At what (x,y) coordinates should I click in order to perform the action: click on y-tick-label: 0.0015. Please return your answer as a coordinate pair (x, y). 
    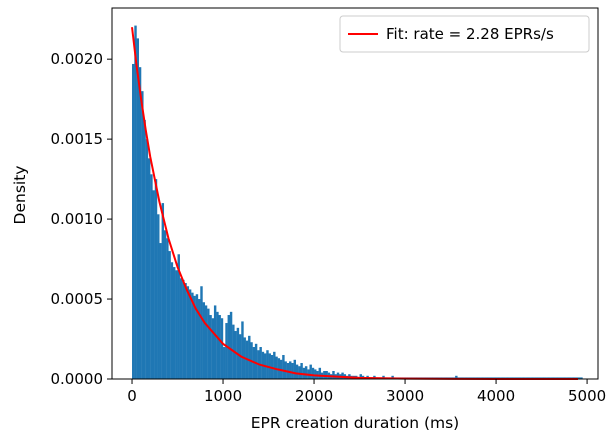
    Looking at the image, I should click on (77, 139).